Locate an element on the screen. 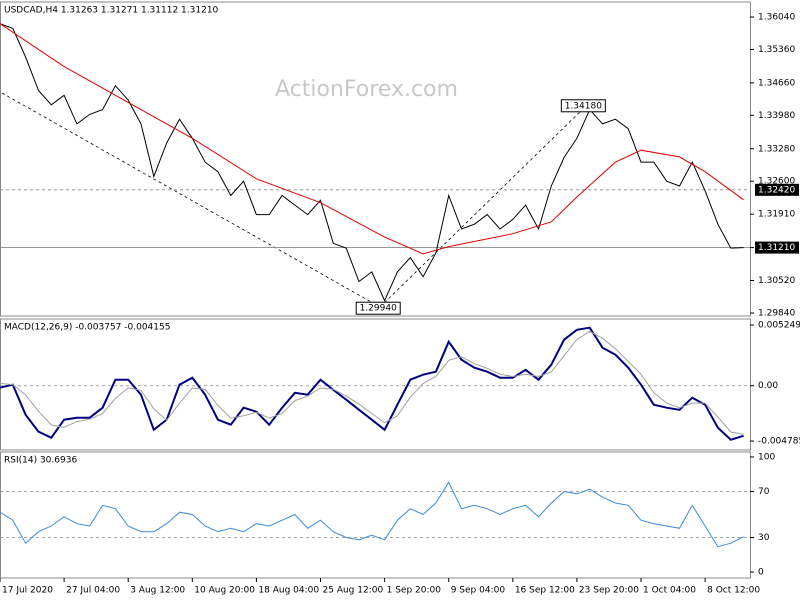 The width and height of the screenshot is (800, 604). y-tick-label: 30 is located at coordinates (764, 538).